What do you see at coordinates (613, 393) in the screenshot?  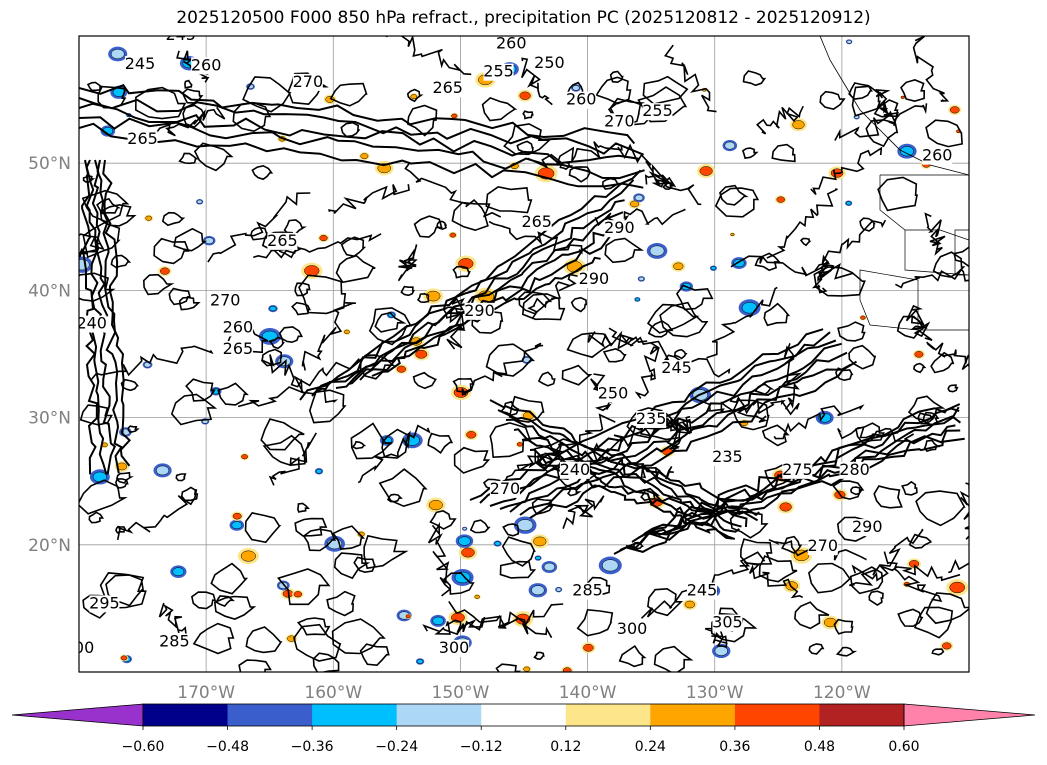 I see `contour-label: 250` at bounding box center [613, 393].